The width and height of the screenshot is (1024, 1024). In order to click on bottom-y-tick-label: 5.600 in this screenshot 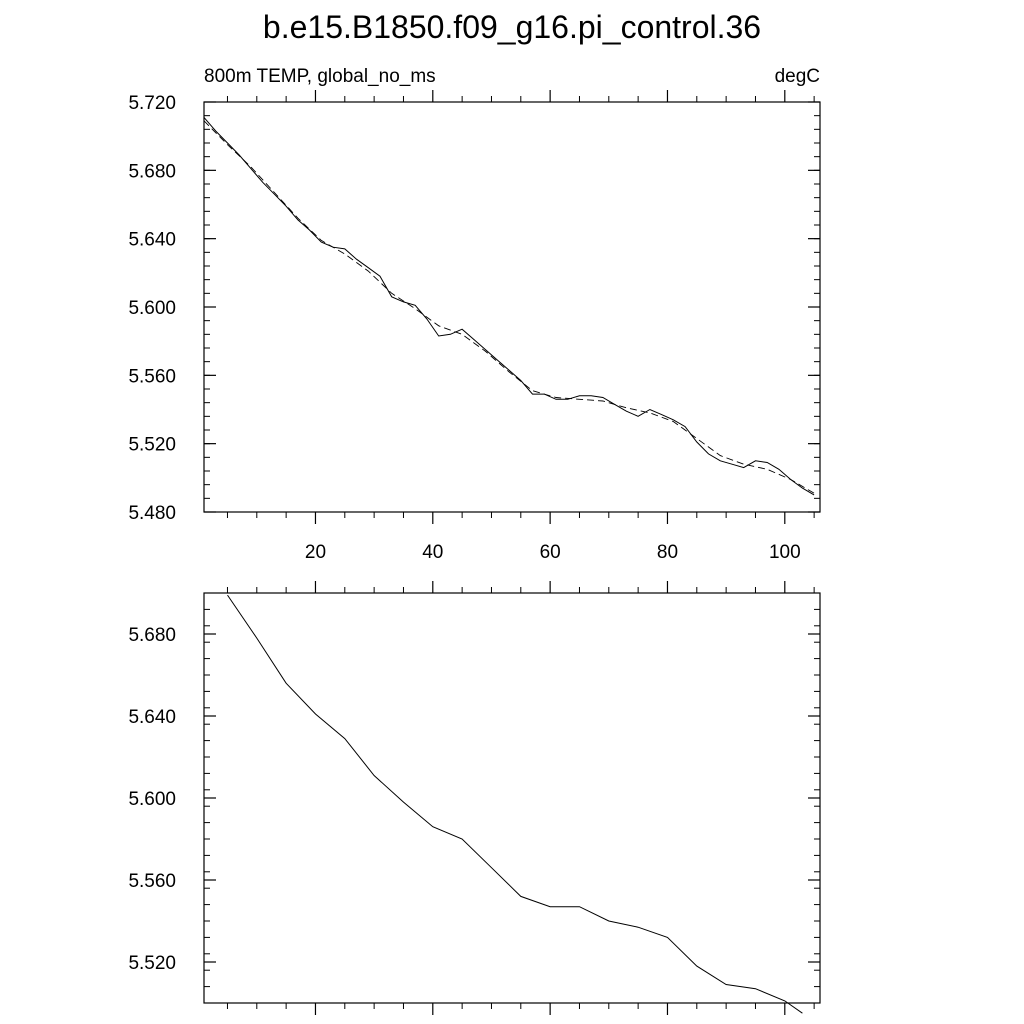, I will do `click(152, 799)`.